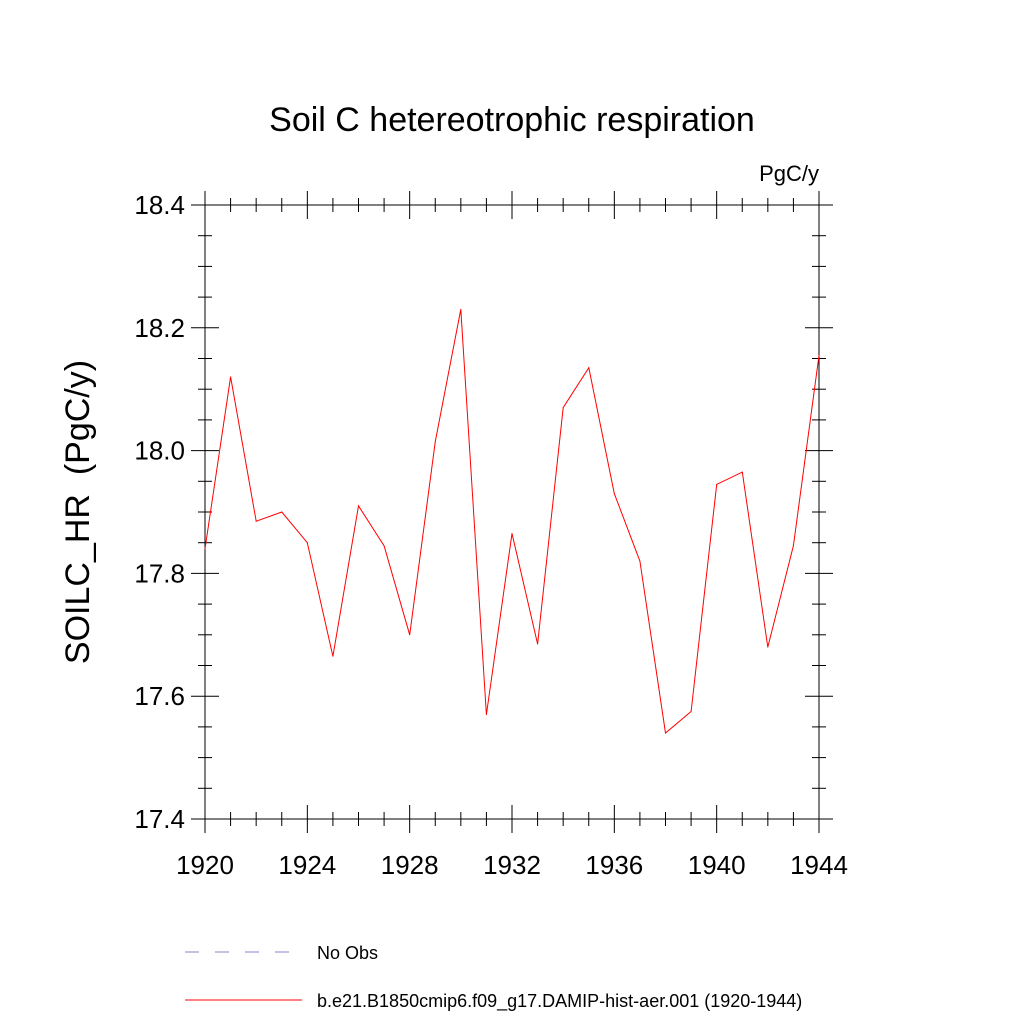  What do you see at coordinates (614, 865) in the screenshot?
I see `x-tick-label: 1936` at bounding box center [614, 865].